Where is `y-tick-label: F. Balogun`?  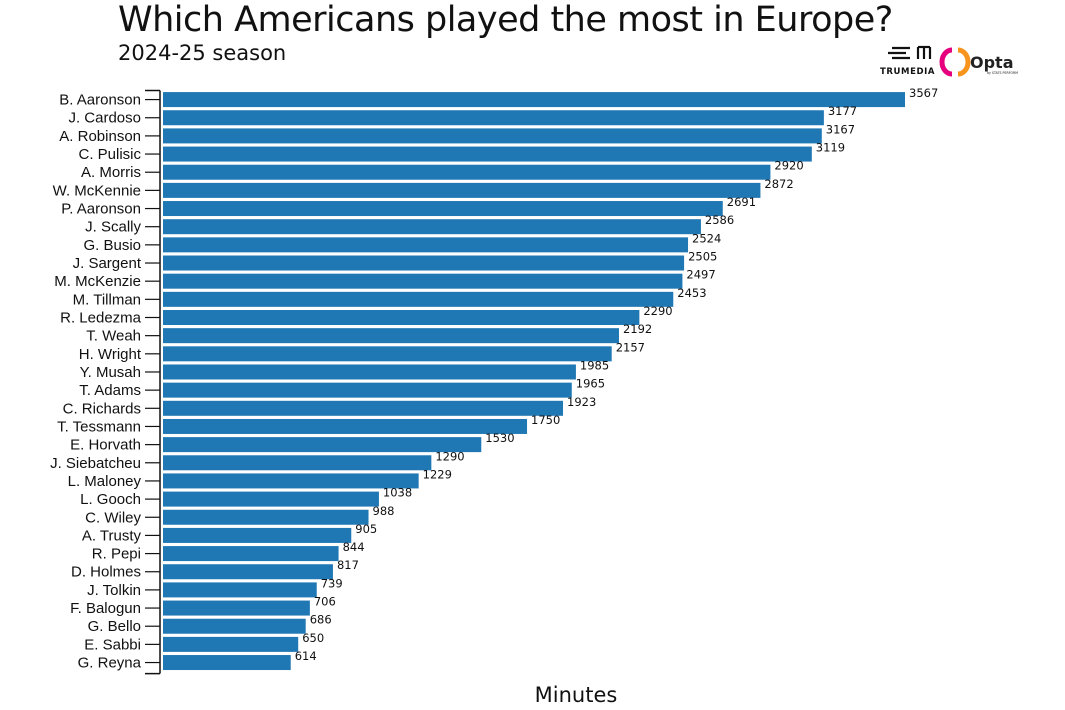 y-tick-label: F. Balogun is located at coordinates (105, 608).